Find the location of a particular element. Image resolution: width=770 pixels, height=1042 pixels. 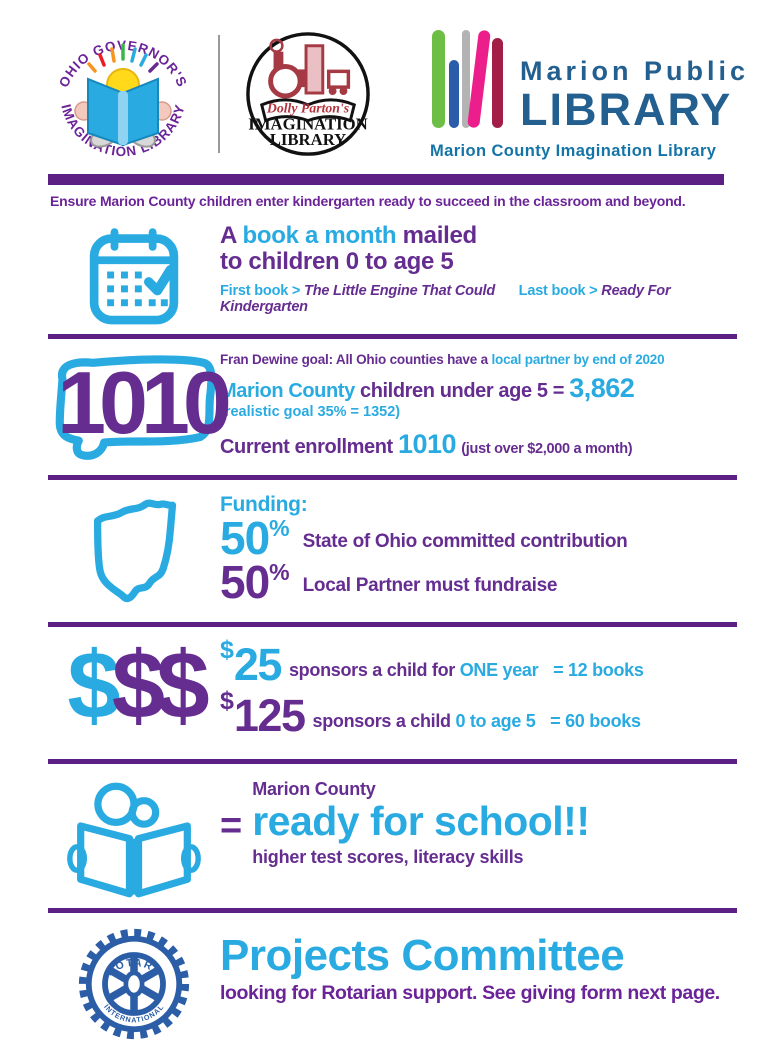

sponsor-text-blue: 0 to age 5 is located at coordinates (495, 720).